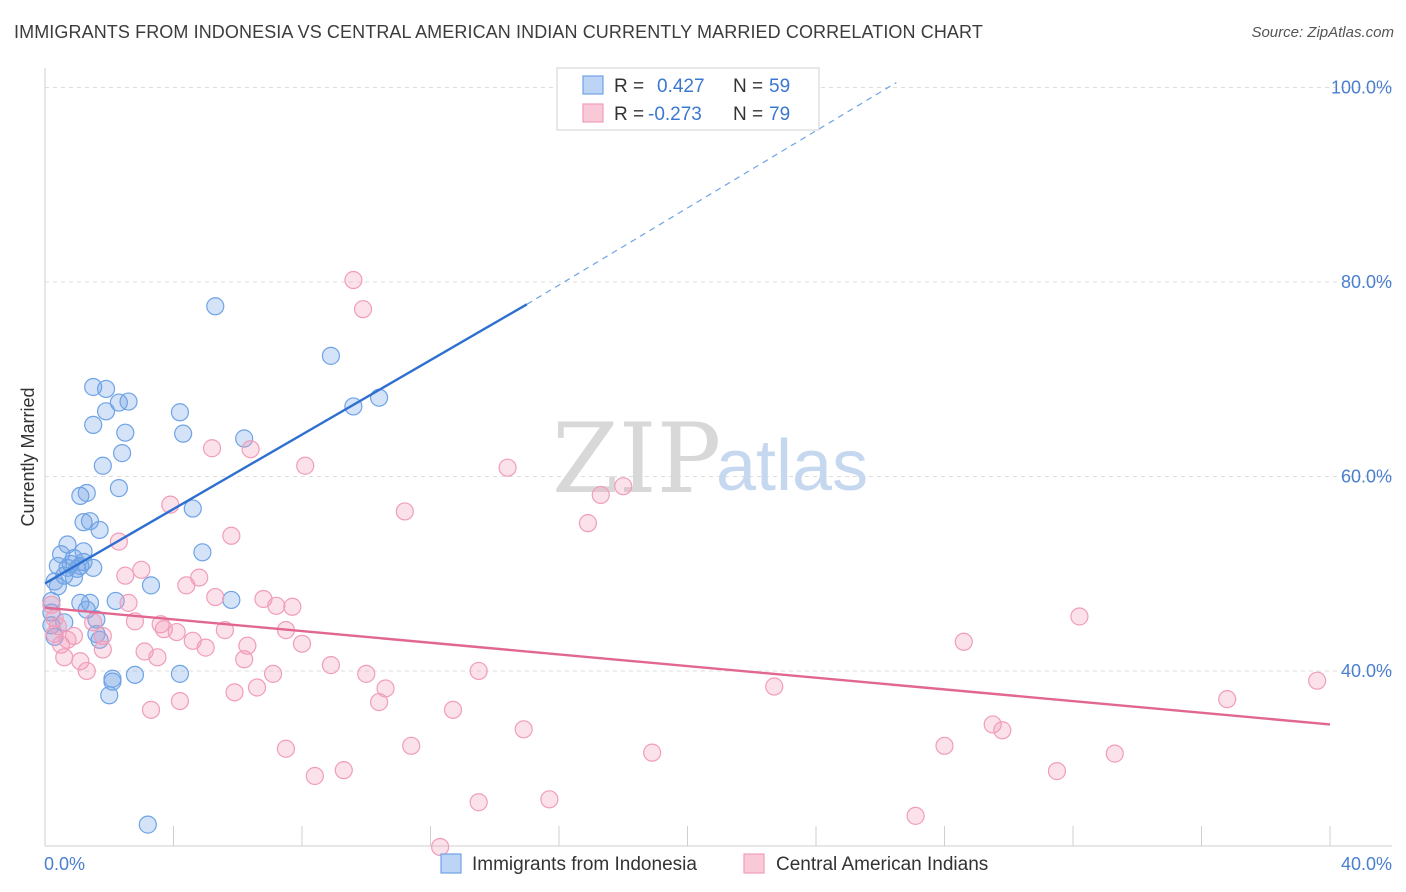  I want to click on x-axis-ticks, so click(752, 836).